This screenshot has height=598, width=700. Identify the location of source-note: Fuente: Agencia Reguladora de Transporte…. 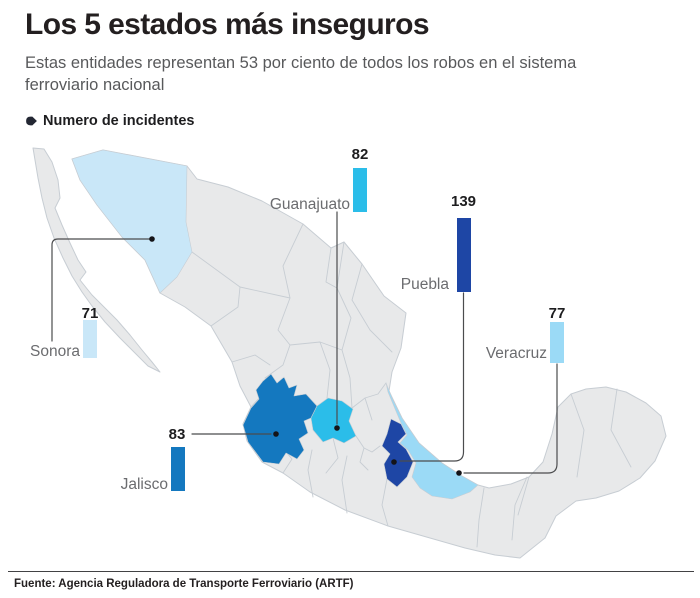
(184, 584).